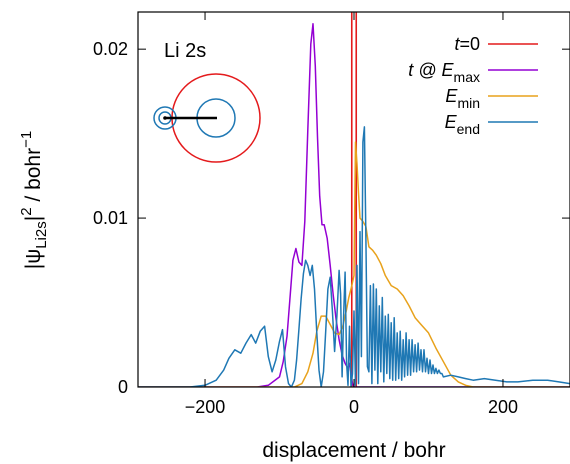 The height and width of the screenshot is (464, 570). I want to click on x-axis-label: displacement / bohr, so click(353, 450).